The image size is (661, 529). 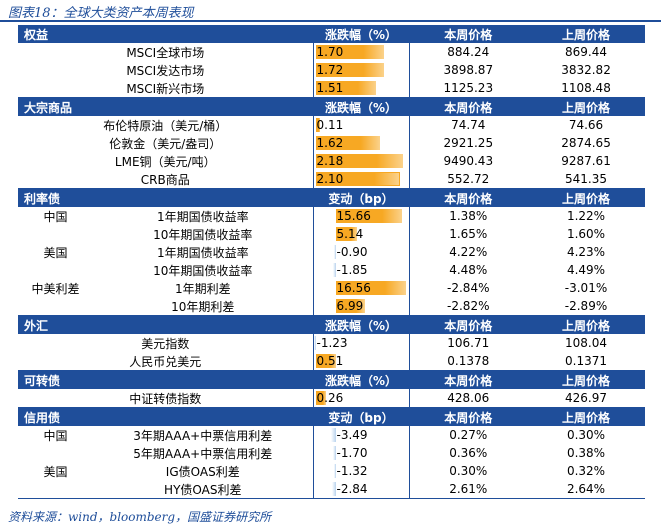 What do you see at coordinates (330, 52) in the screenshot?
I see `change-value: 1.70` at bounding box center [330, 52].